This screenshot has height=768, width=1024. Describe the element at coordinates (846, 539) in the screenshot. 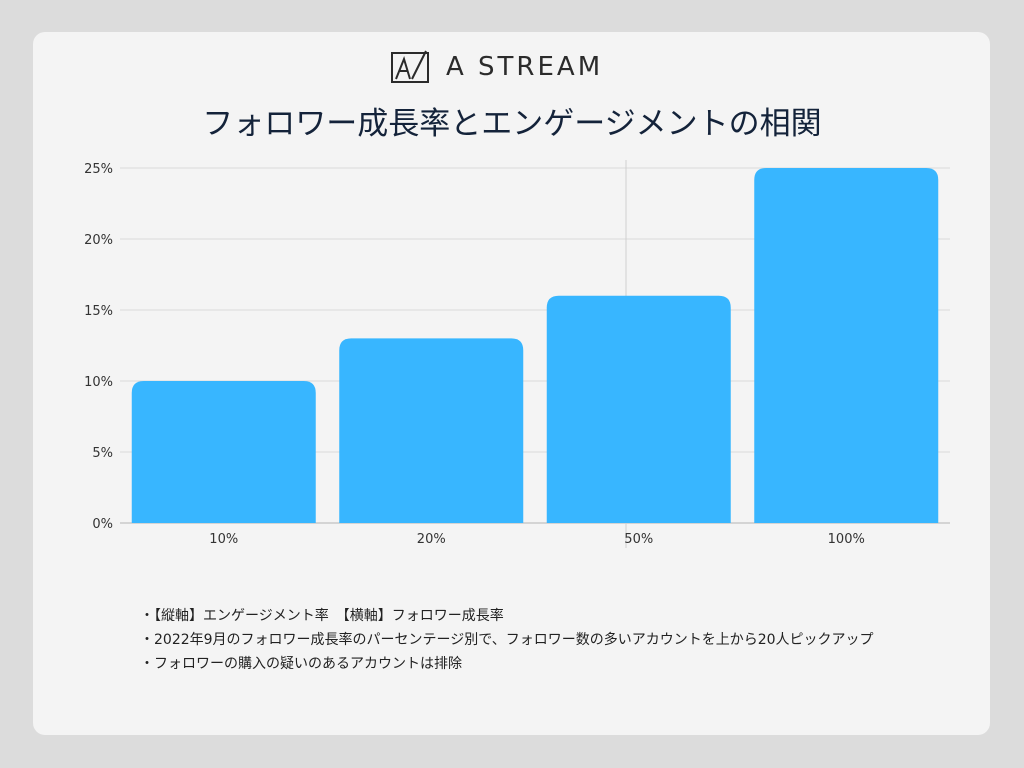

I see `x-tick-label: 100%` at that location.